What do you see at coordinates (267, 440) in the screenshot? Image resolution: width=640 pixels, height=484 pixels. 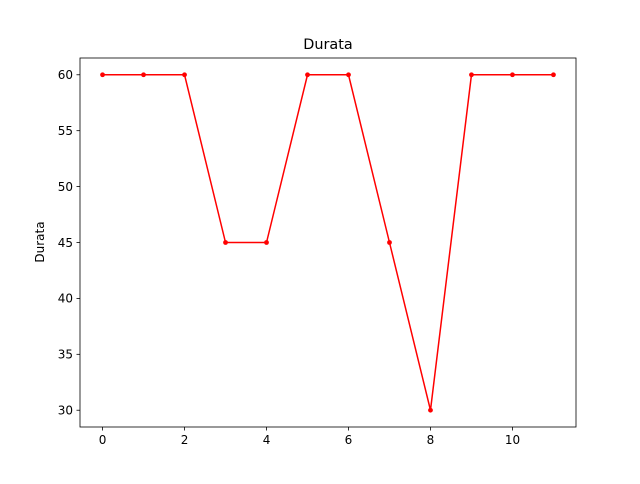 I see `x-tick-label: 4` at bounding box center [267, 440].